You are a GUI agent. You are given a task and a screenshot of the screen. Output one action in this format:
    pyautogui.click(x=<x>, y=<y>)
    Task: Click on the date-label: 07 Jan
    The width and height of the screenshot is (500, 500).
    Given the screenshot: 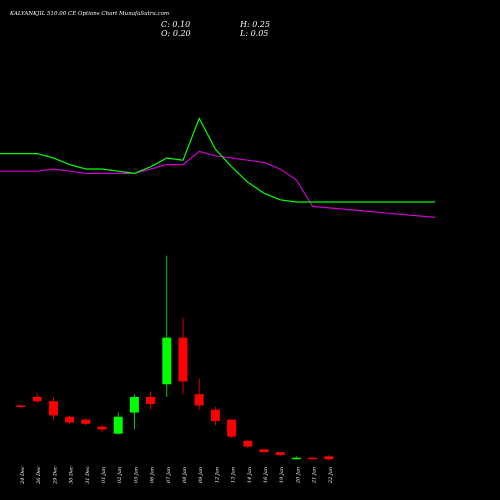 What is the action you would take?
    pyautogui.click(x=169, y=475)
    